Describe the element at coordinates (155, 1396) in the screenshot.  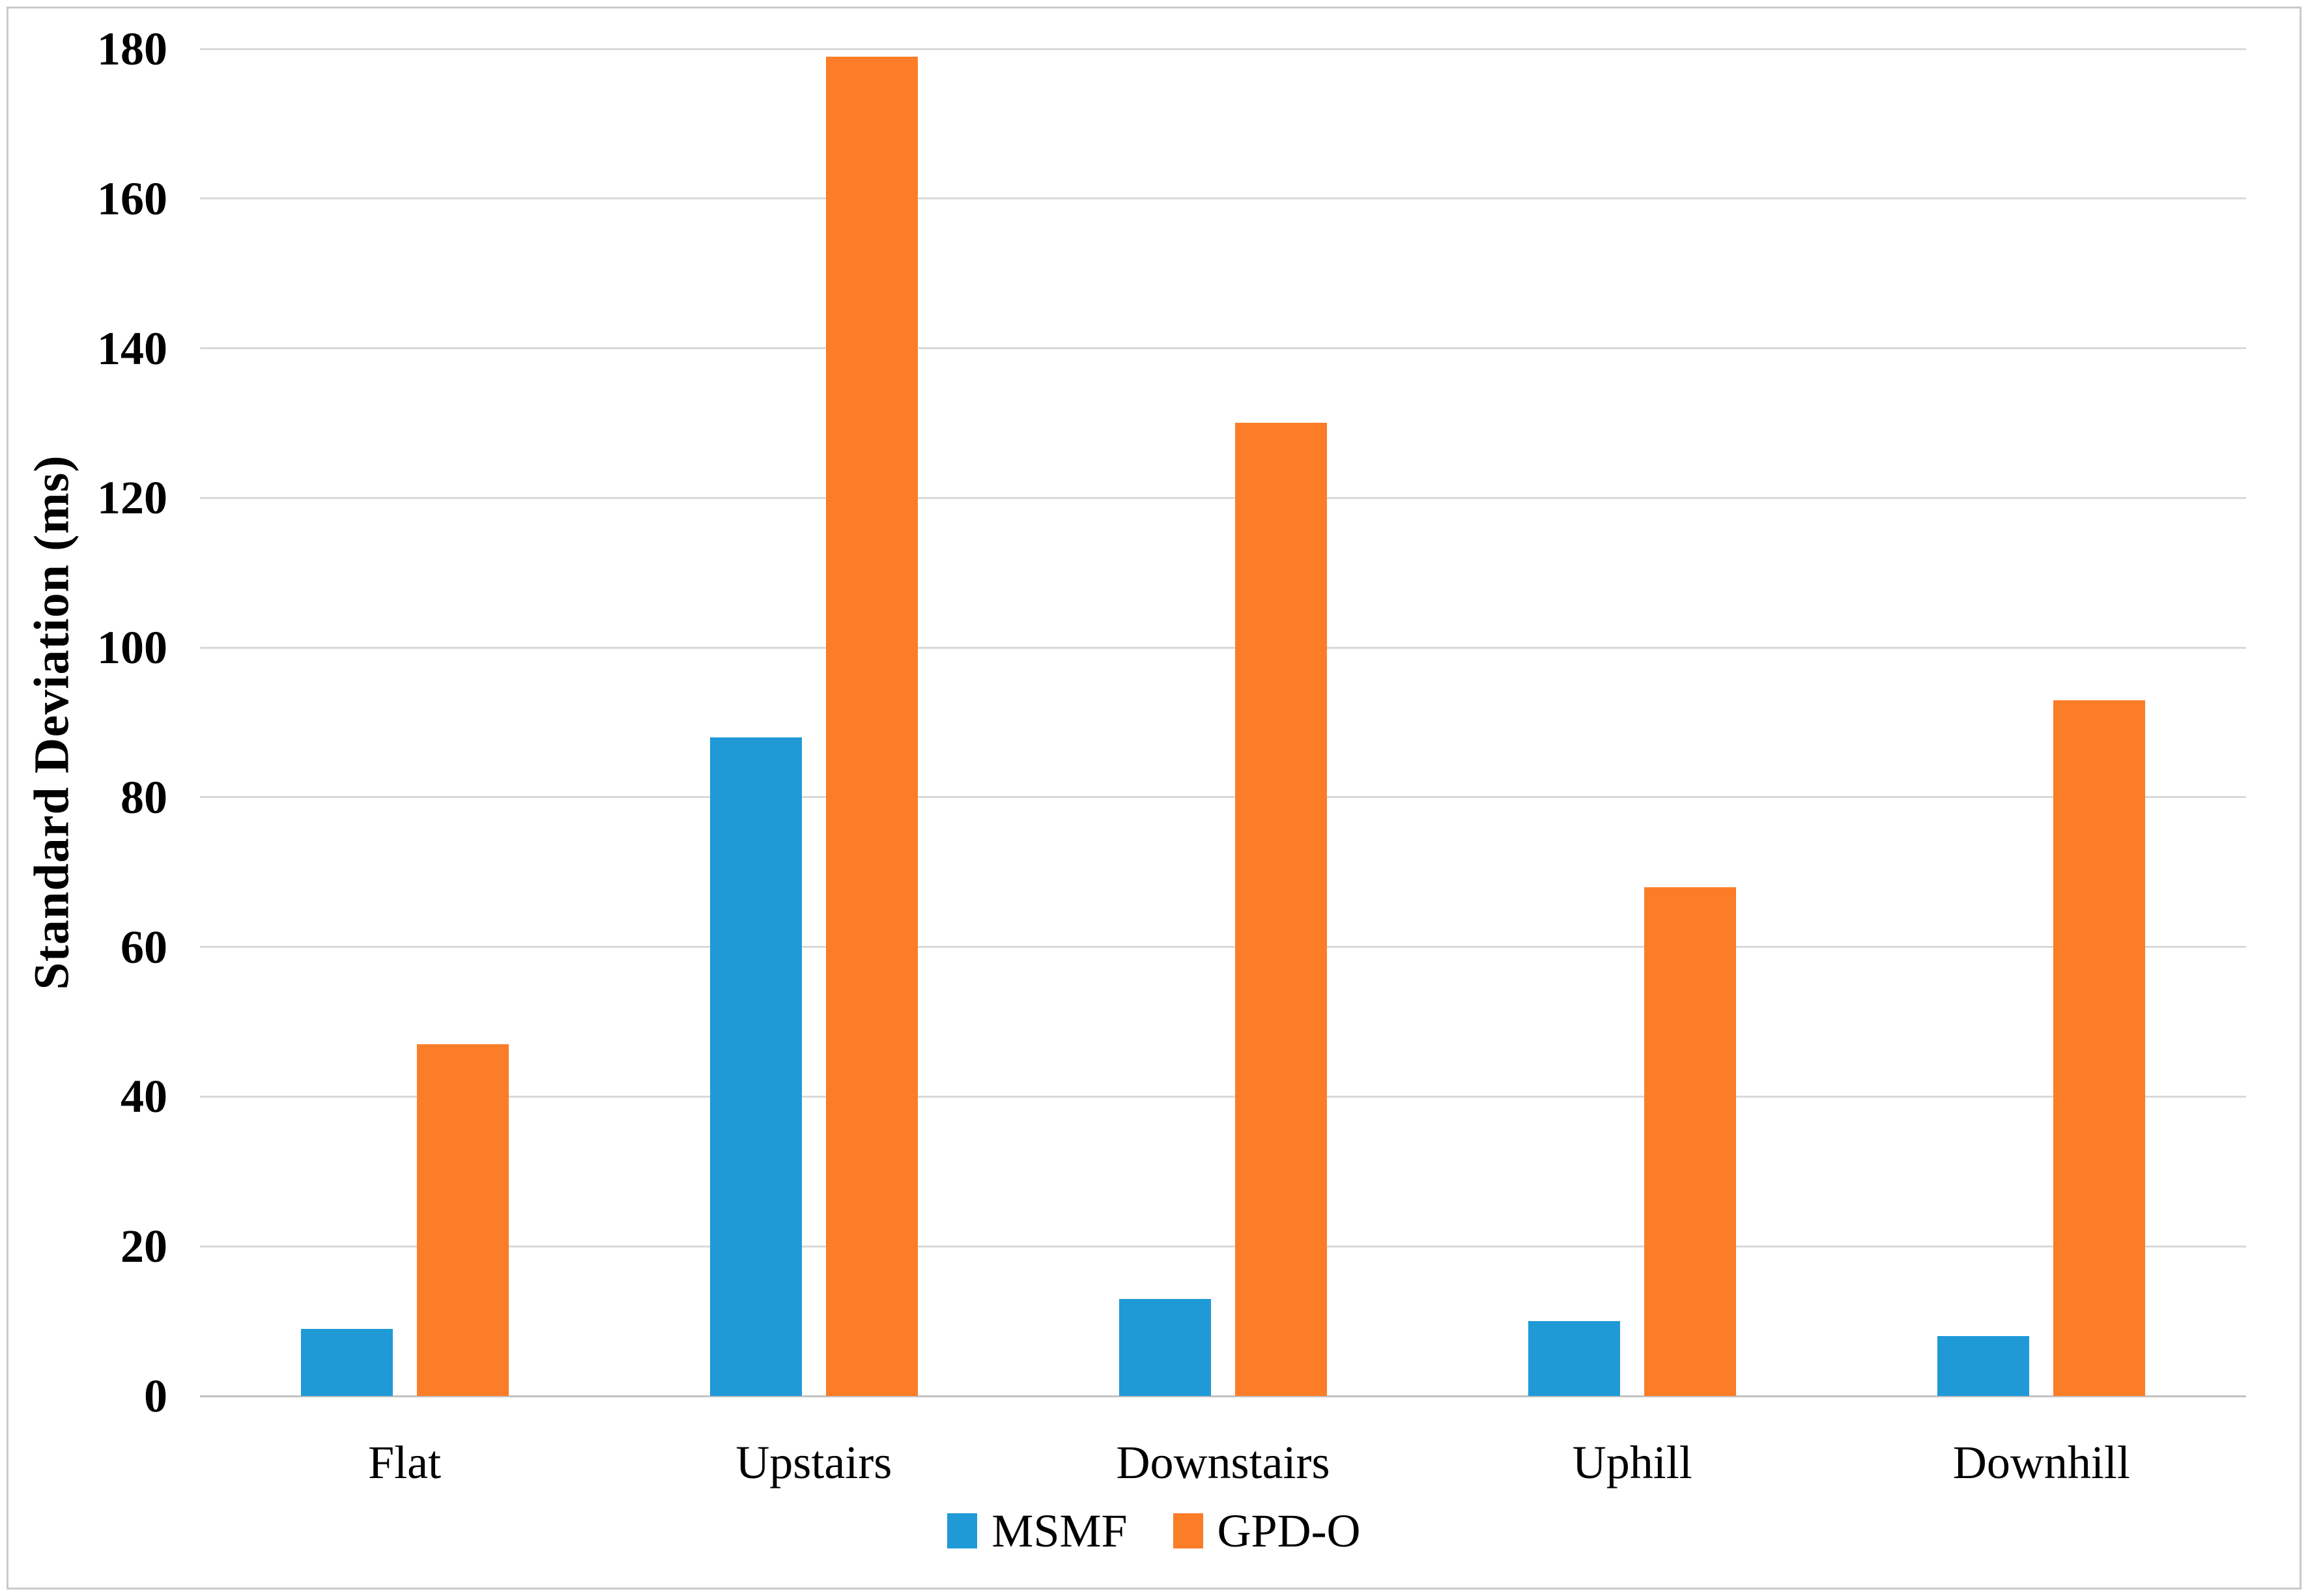
I see `y-tick-label-0: 0` at that location.